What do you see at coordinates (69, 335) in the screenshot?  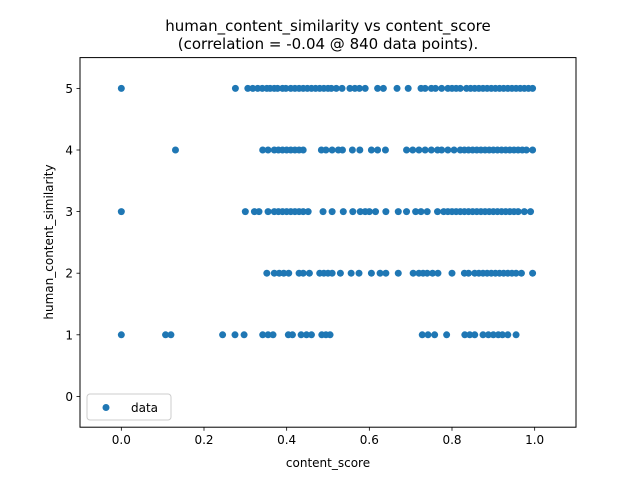 I see `y-tick-label: 1` at bounding box center [69, 335].